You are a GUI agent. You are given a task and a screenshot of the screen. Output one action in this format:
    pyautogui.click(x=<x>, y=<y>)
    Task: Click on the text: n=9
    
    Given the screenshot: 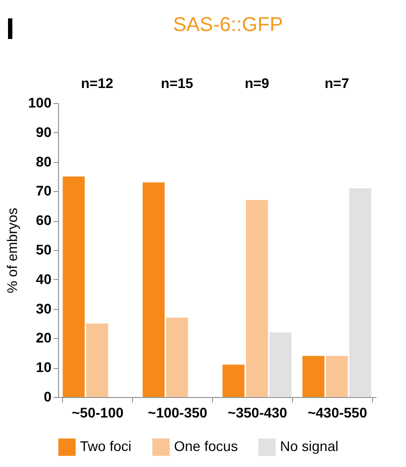 What is the action you would take?
    pyautogui.click(x=257, y=83)
    